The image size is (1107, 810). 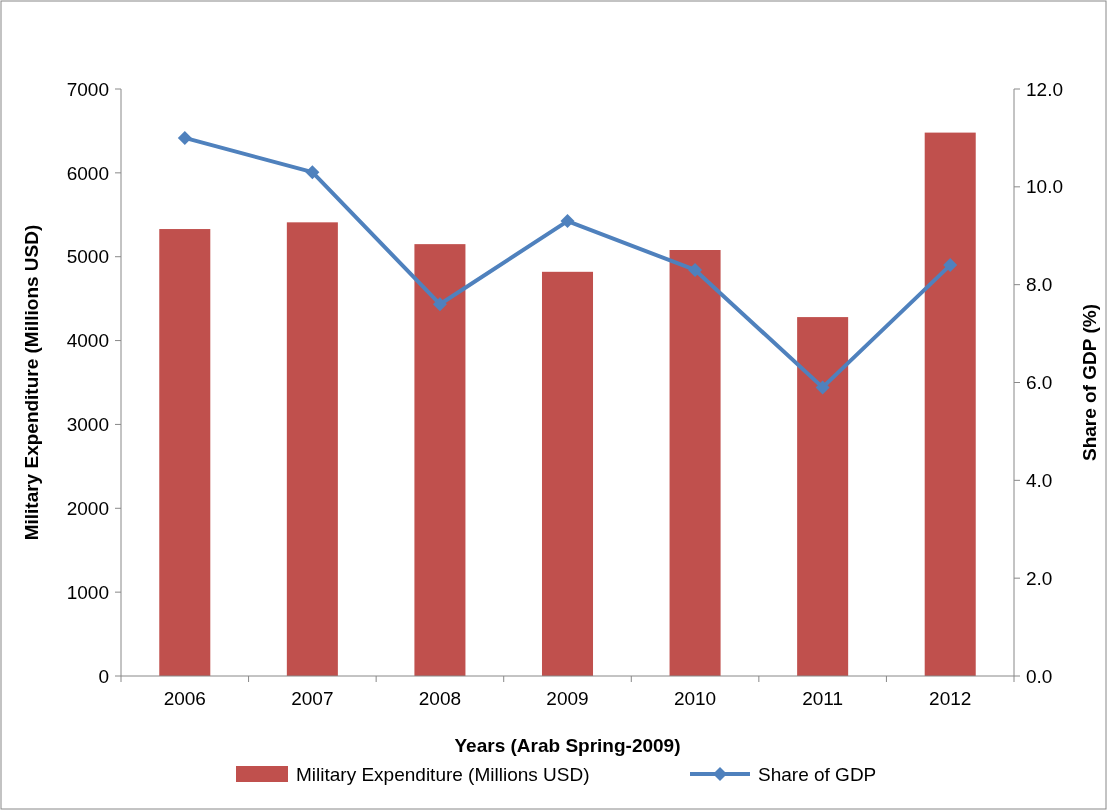 What do you see at coordinates (1089, 382) in the screenshot?
I see `y2-axis-title: Share of GDP (%)` at bounding box center [1089, 382].